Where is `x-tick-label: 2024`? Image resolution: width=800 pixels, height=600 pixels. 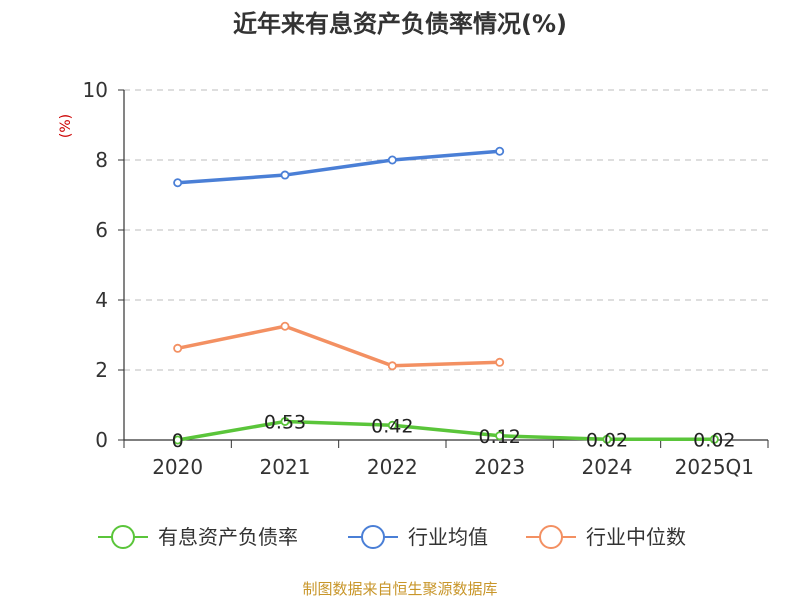 x-tick-label: 2024 is located at coordinates (607, 467).